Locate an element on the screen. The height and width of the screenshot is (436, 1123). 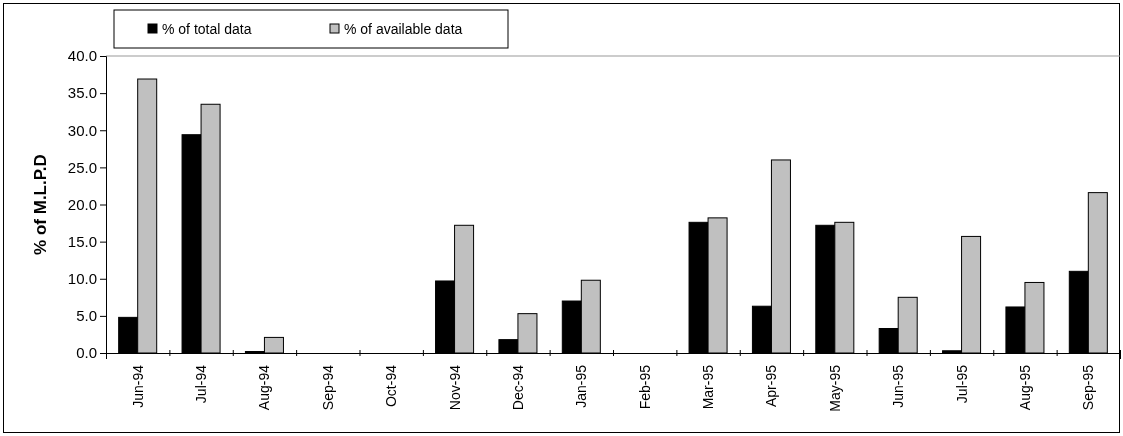
x-tick-label: Jul-94 is located at coordinates (201, 384).